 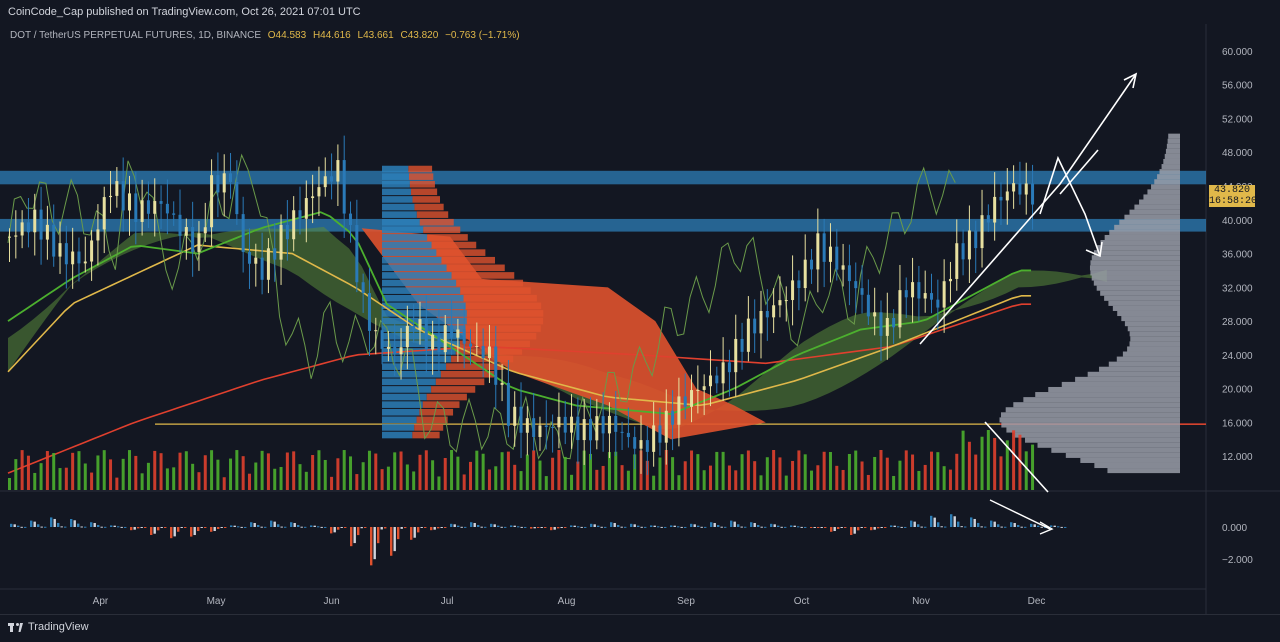 What do you see at coordinates (1237, 560) in the screenshot?
I see `oscillator-axis-label: −2.000` at bounding box center [1237, 560].